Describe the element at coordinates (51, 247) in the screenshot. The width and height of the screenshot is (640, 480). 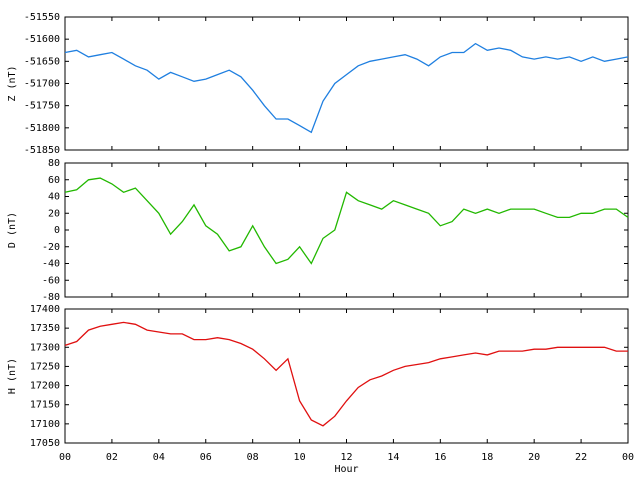
I see `y-tick-label: -20` at that location.